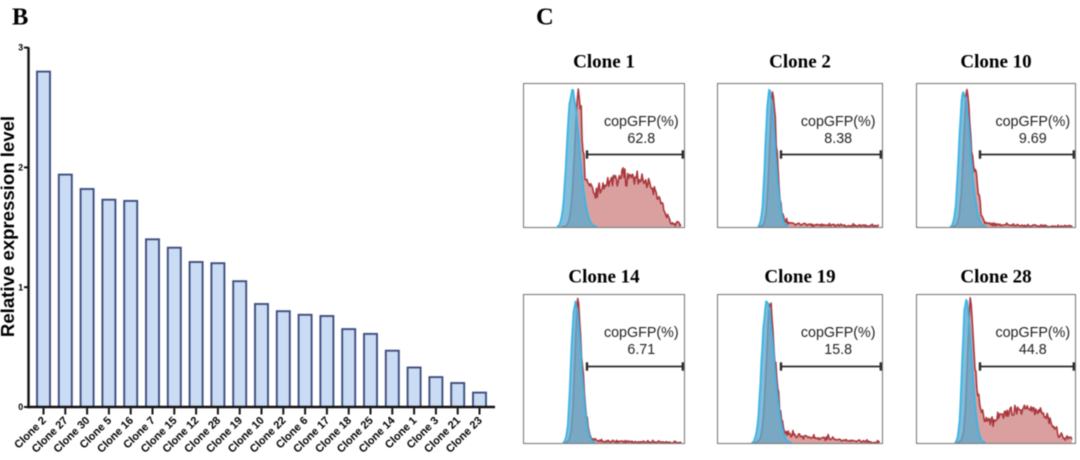 This screenshot has height=460, width=1080. Describe the element at coordinates (1033, 139) in the screenshot. I see `svg-text: 9.69` at that location.